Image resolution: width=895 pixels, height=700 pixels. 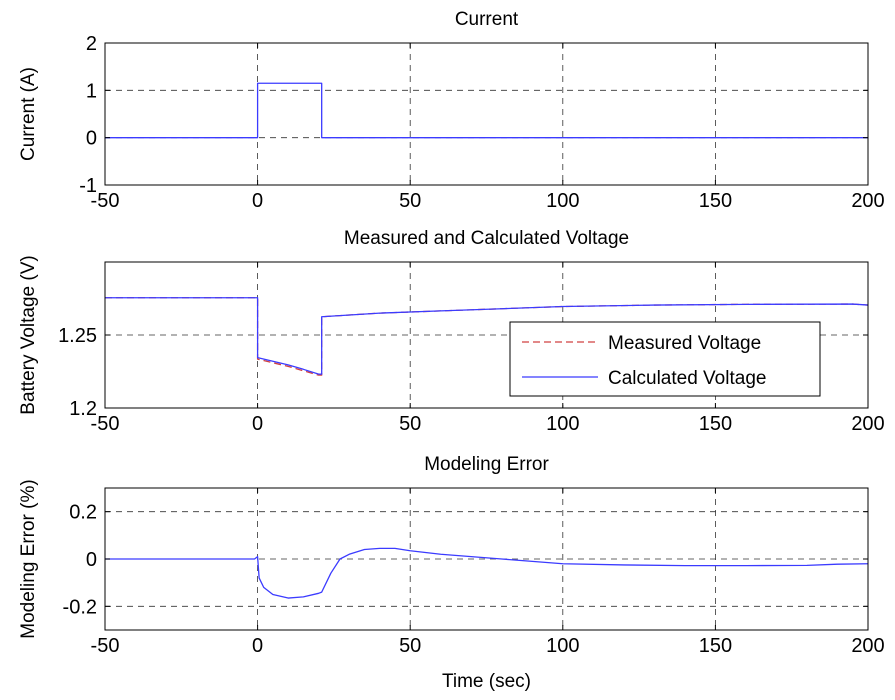 What do you see at coordinates (91, 91) in the screenshot?
I see `y-tick-label: 1` at bounding box center [91, 91].